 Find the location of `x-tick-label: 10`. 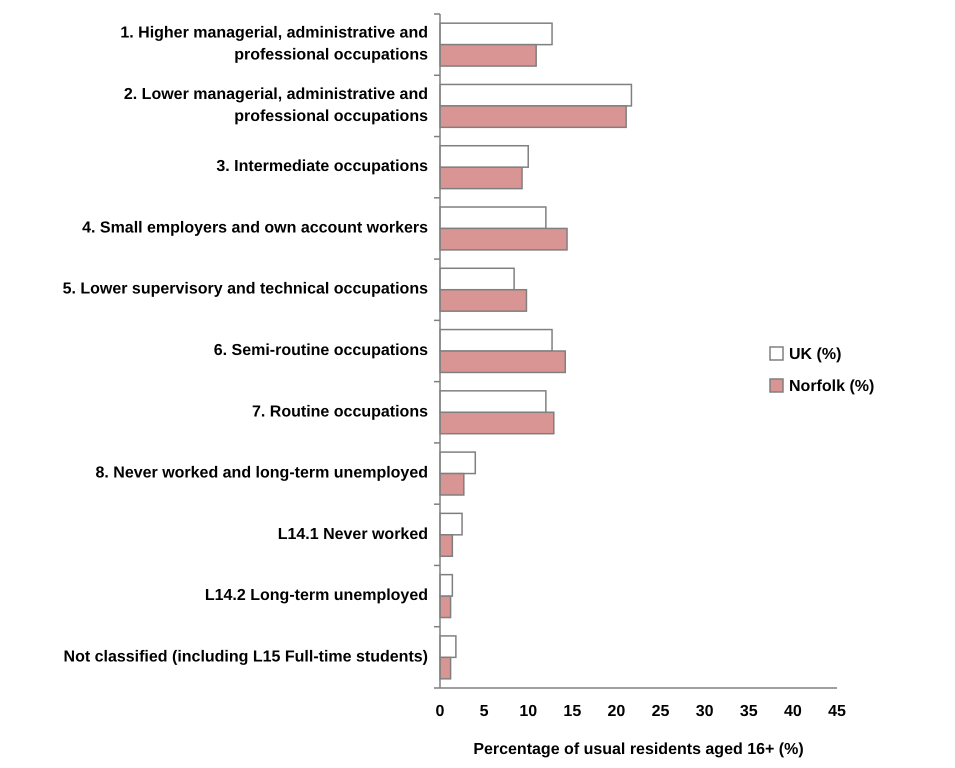

x-tick-label: 10 is located at coordinates (528, 711).